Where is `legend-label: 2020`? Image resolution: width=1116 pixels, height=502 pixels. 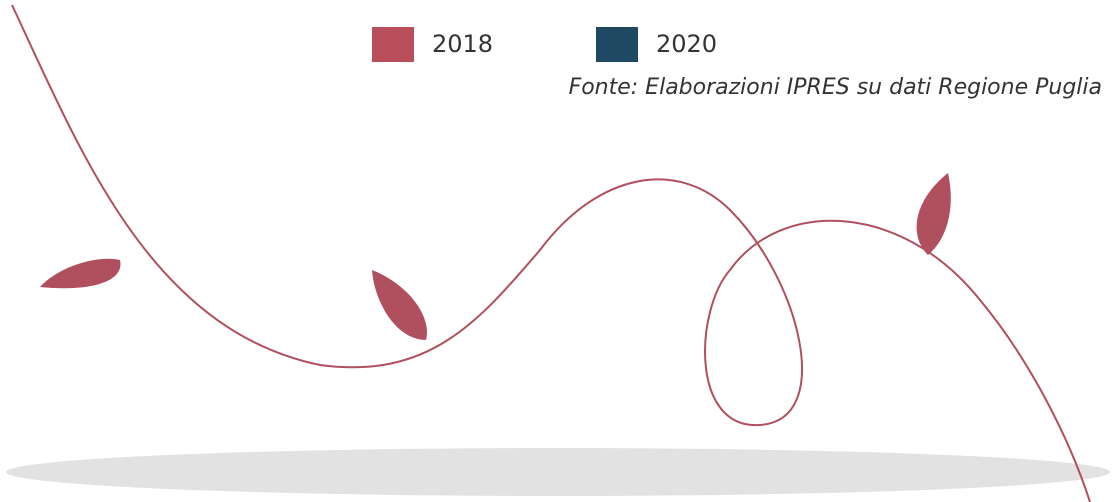 legend-label: 2020 is located at coordinates (686, 44).